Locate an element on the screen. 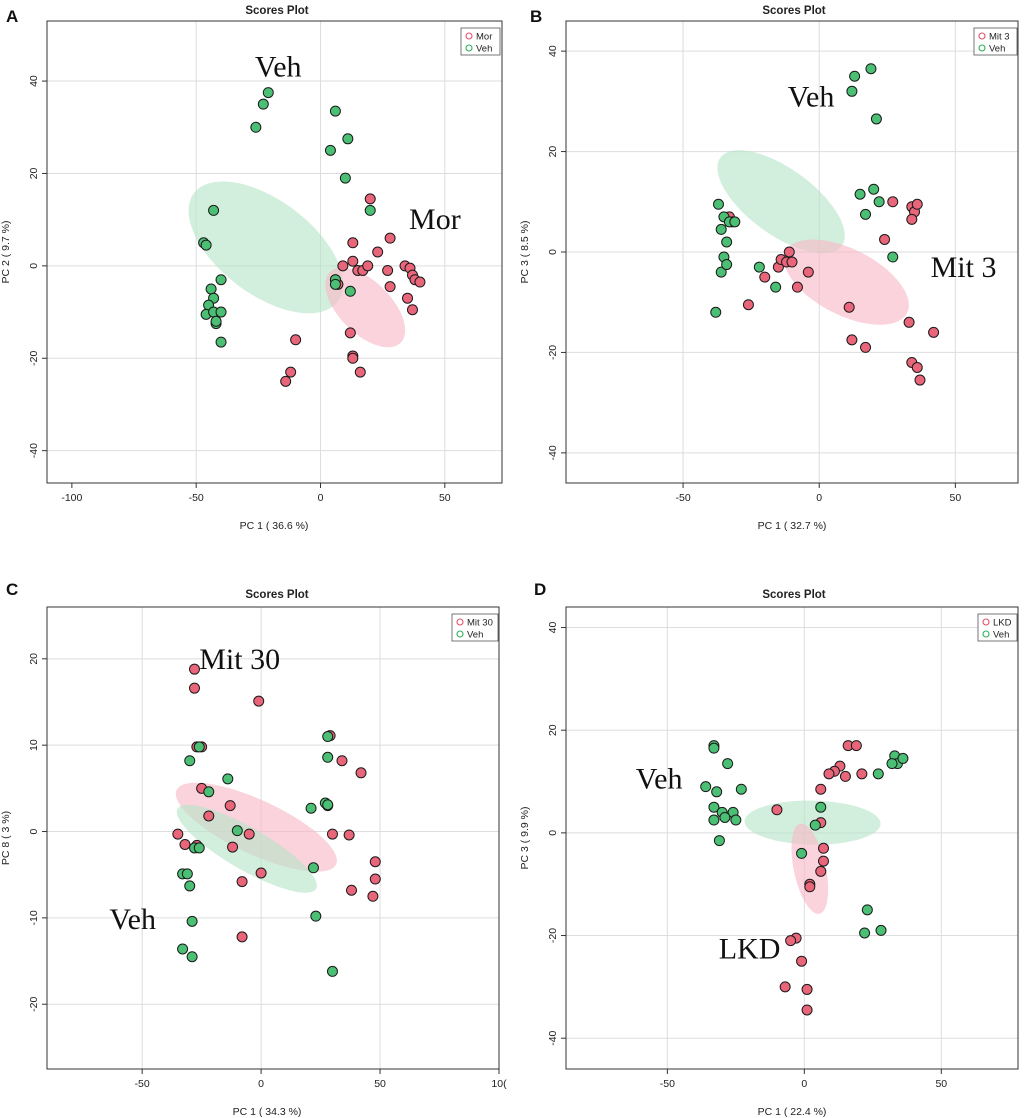 The height and width of the screenshot is (1118, 1024). group-label: Mit 3 is located at coordinates (964, 267).